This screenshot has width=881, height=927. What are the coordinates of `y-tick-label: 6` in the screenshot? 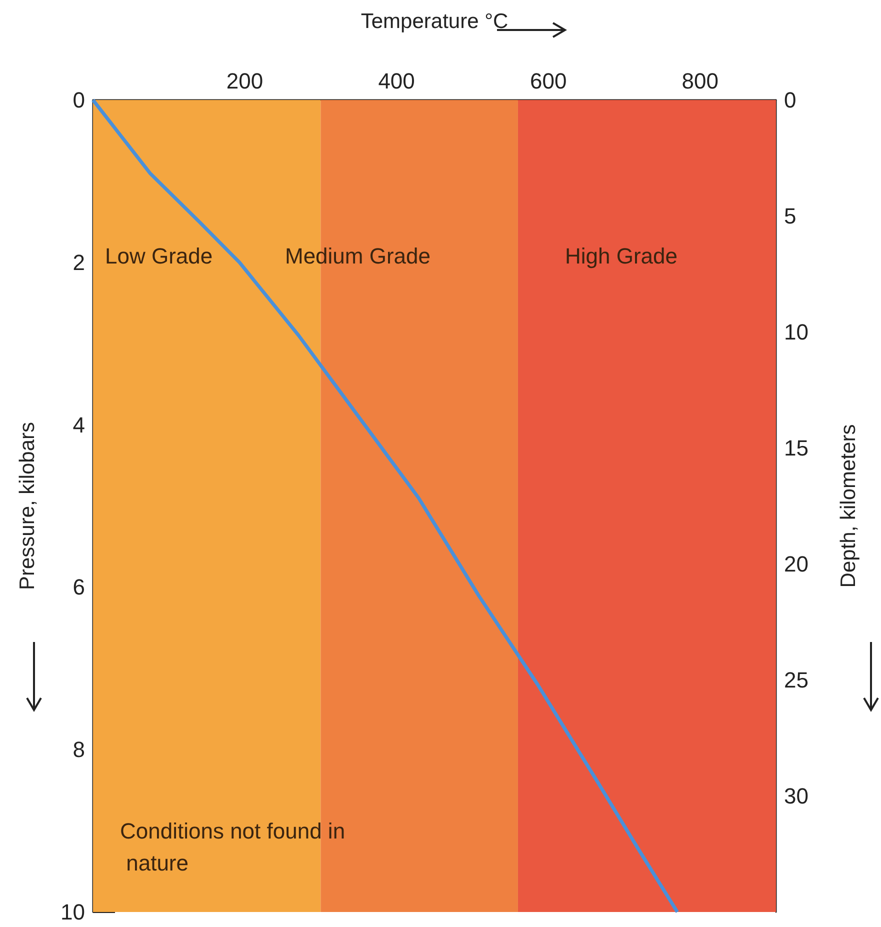 It's located at (78, 587).